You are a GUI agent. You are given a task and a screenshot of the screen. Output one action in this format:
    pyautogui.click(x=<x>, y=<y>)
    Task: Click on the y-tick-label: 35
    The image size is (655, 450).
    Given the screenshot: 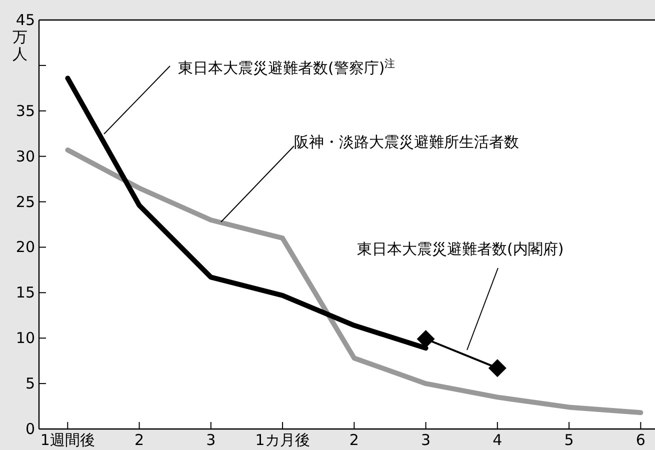 What is the action you would take?
    pyautogui.click(x=25, y=111)
    